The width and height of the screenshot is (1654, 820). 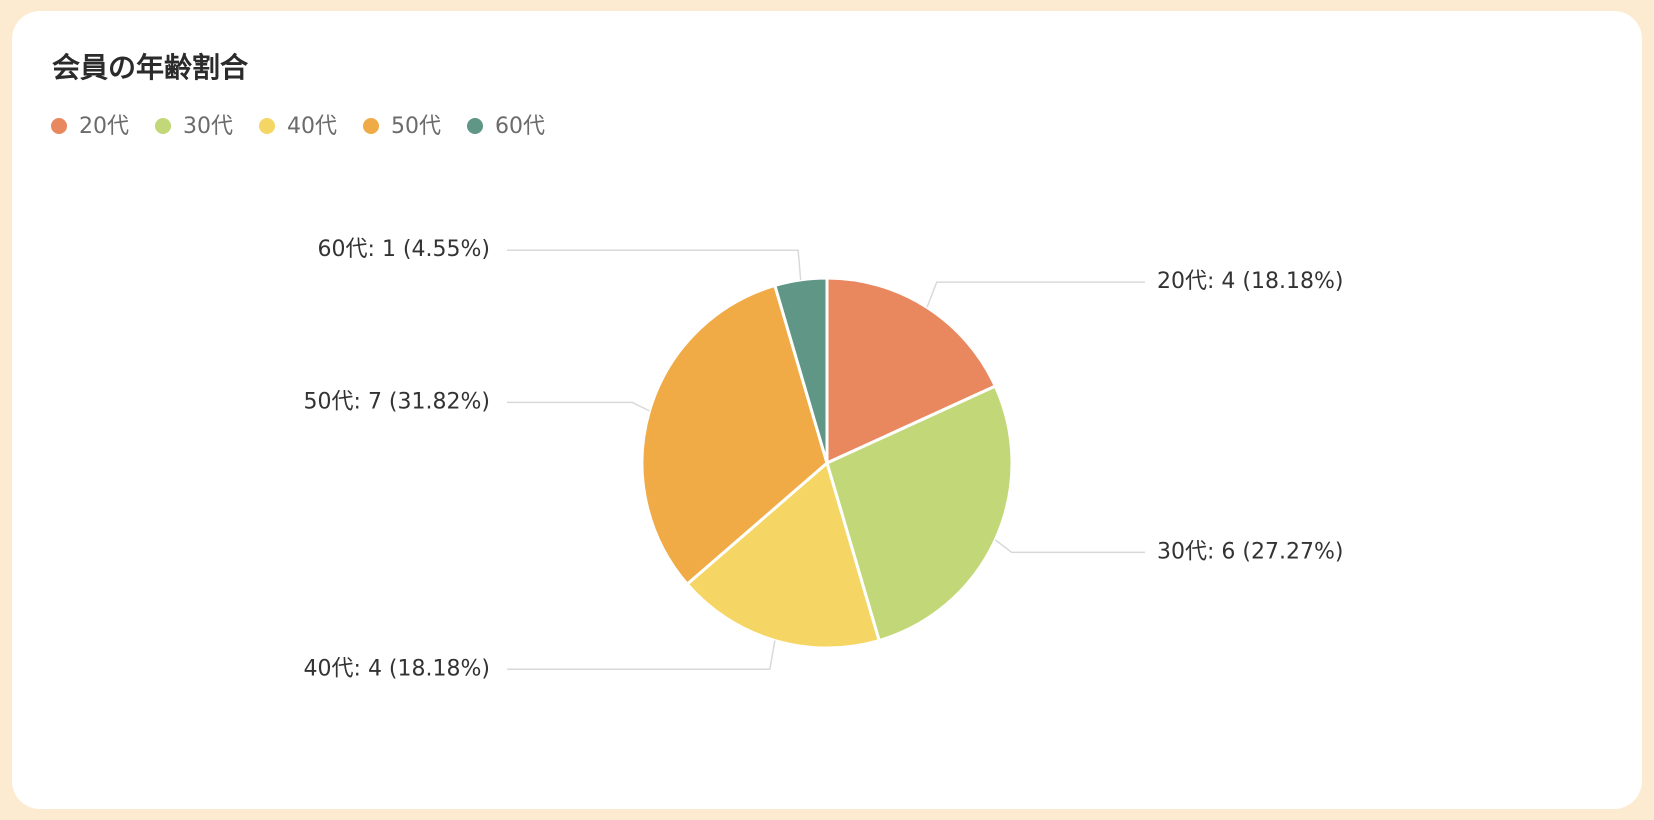 I want to click on legend: 20代 30代 40代 50代 60代, so click(x=298, y=126).